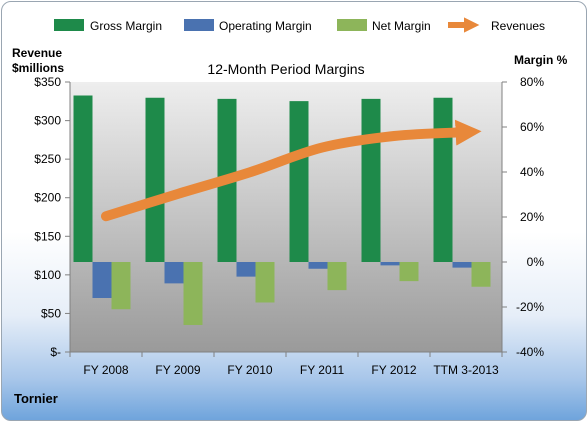 The height and width of the screenshot is (423, 588). Describe the element at coordinates (102, 280) in the screenshot. I see `bar-operating-margin-fy-2008` at that location.